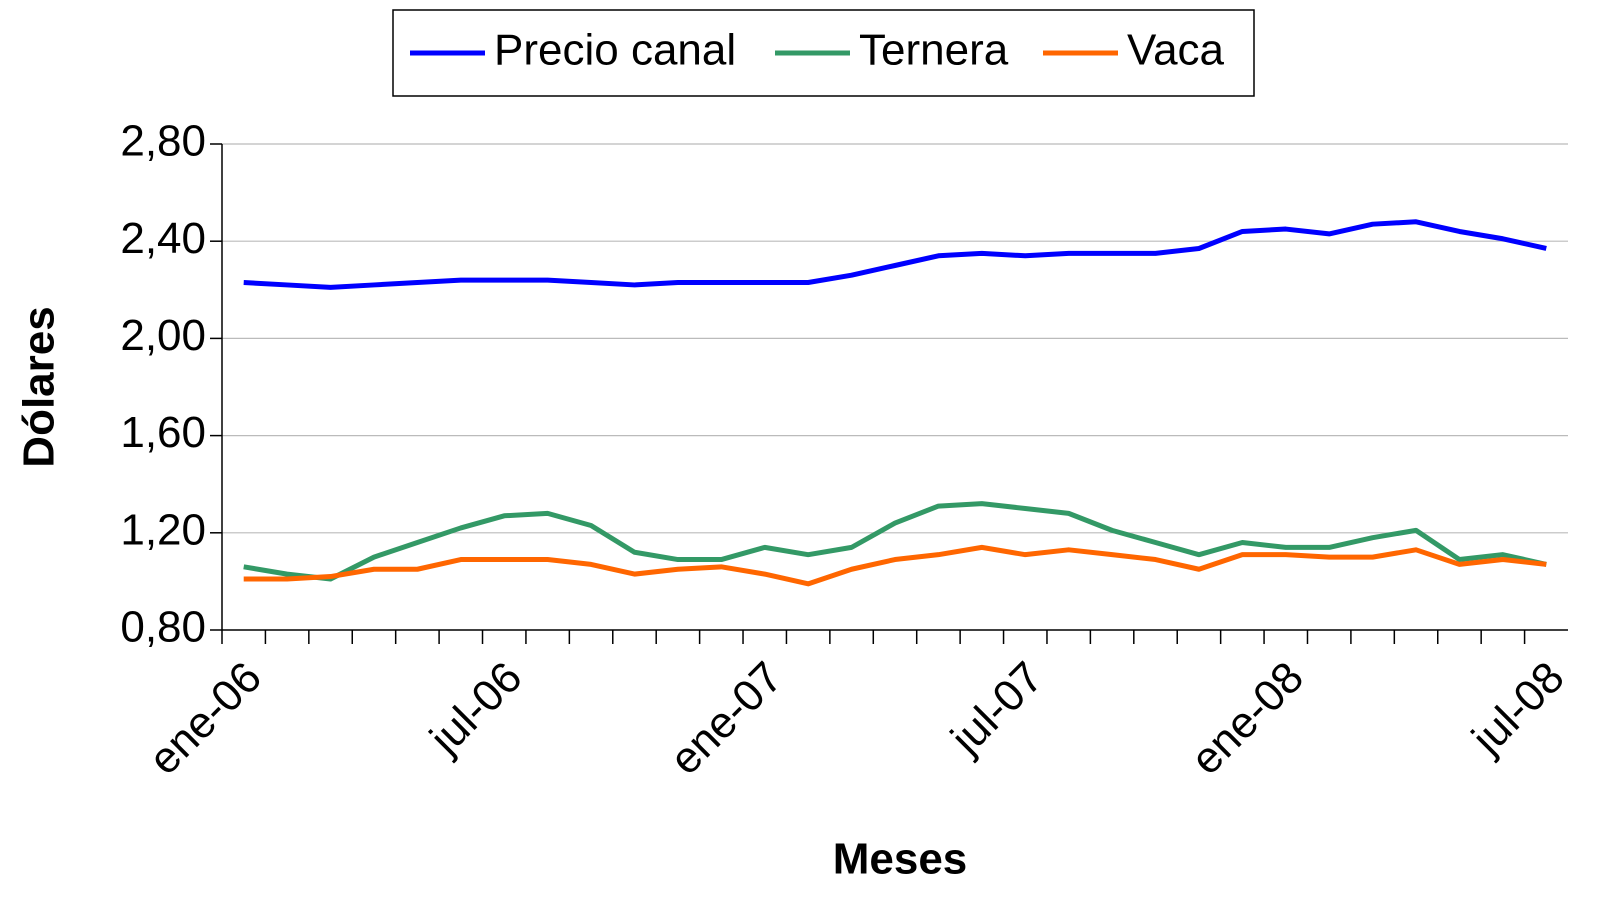 Image resolution: width=1615 pixels, height=909 pixels. I want to click on y-tick-label: 1,60, so click(163, 432).